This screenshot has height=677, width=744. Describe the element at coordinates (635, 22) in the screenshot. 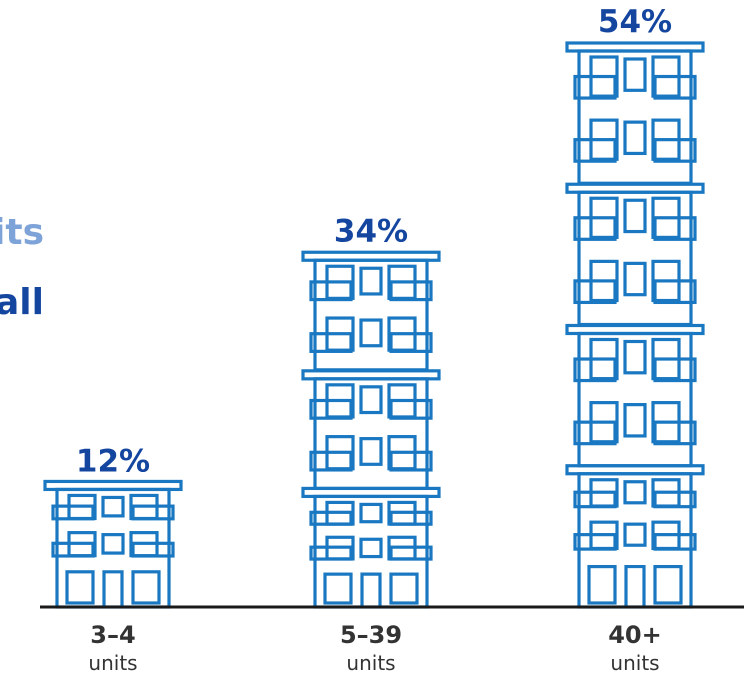

I see `value-label-3: 54%` at that location.